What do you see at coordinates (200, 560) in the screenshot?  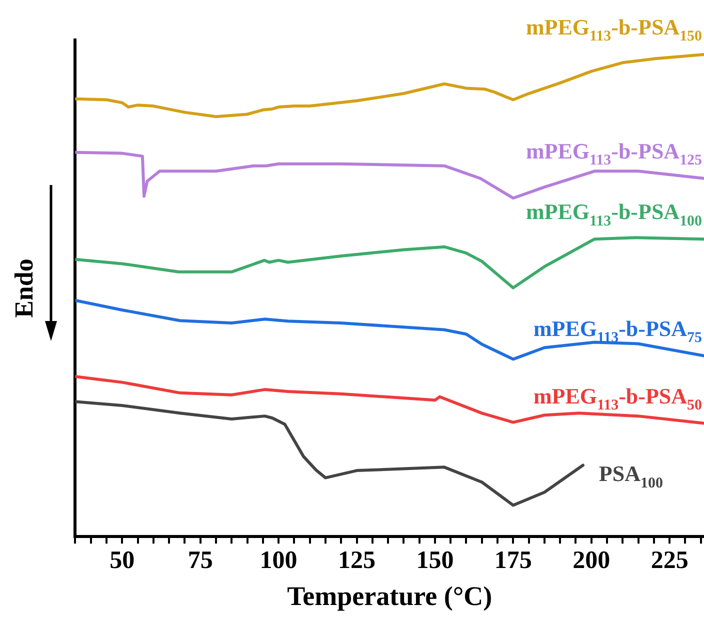 I see `x-tick-label: 75` at bounding box center [200, 560].